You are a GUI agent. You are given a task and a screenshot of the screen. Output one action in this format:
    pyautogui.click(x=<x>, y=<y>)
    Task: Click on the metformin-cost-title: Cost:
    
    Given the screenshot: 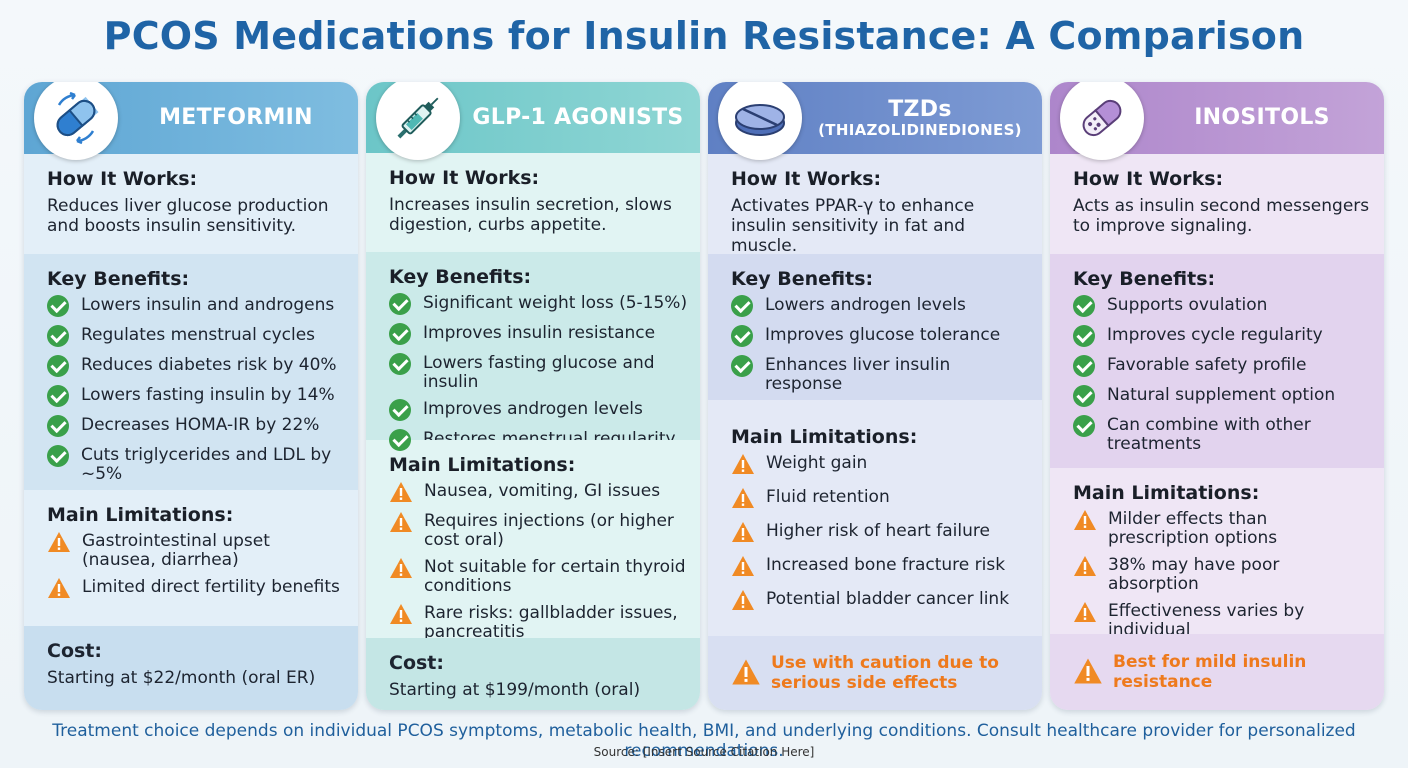 What is the action you would take?
    pyautogui.click(x=74, y=651)
    